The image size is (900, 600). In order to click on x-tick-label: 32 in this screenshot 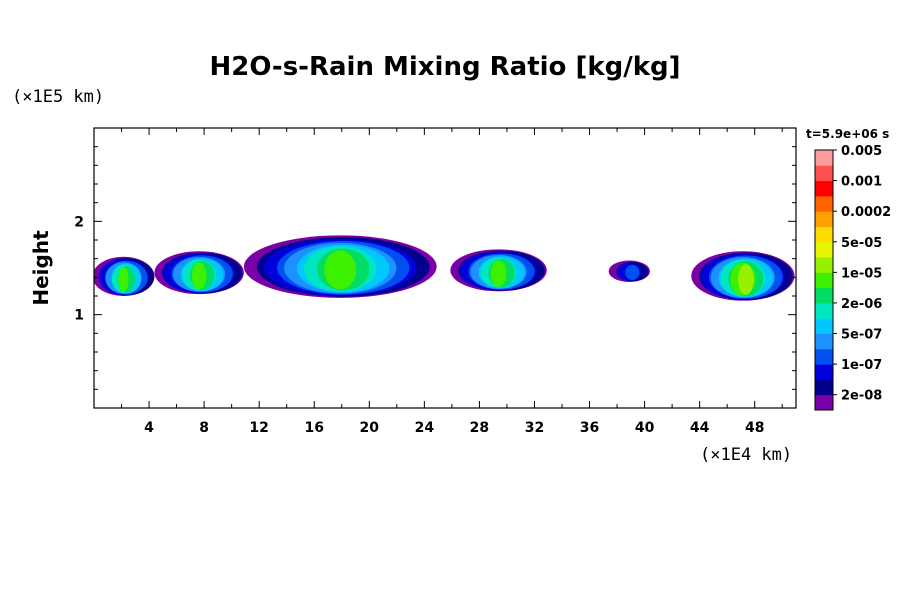, I will do `click(534, 428)`.